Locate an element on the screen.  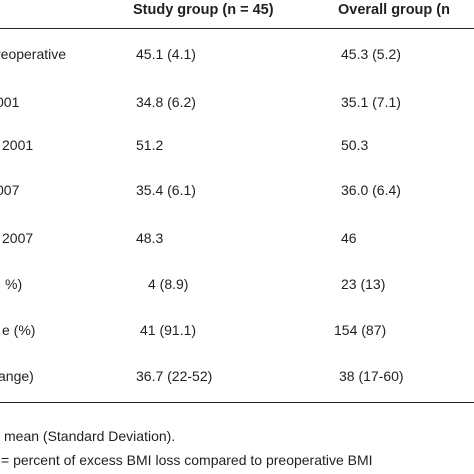
row-label: 2001 is located at coordinates (18, 145).